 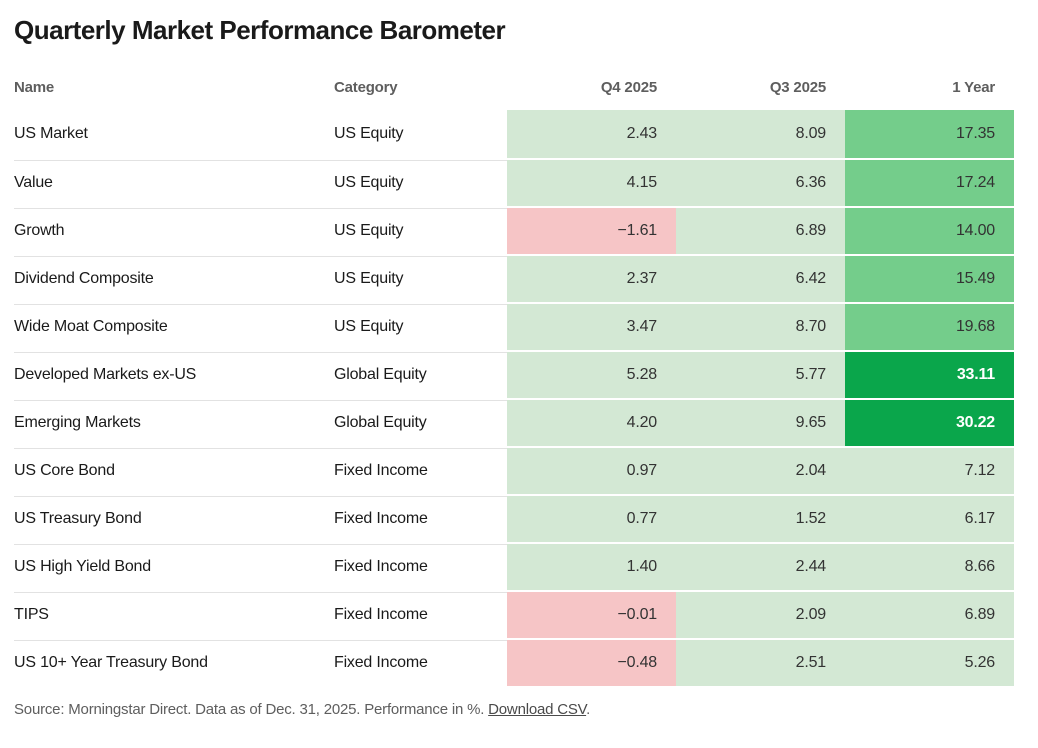 What do you see at coordinates (174, 277) in the screenshot?
I see `name-cell: Dividend Composite` at bounding box center [174, 277].